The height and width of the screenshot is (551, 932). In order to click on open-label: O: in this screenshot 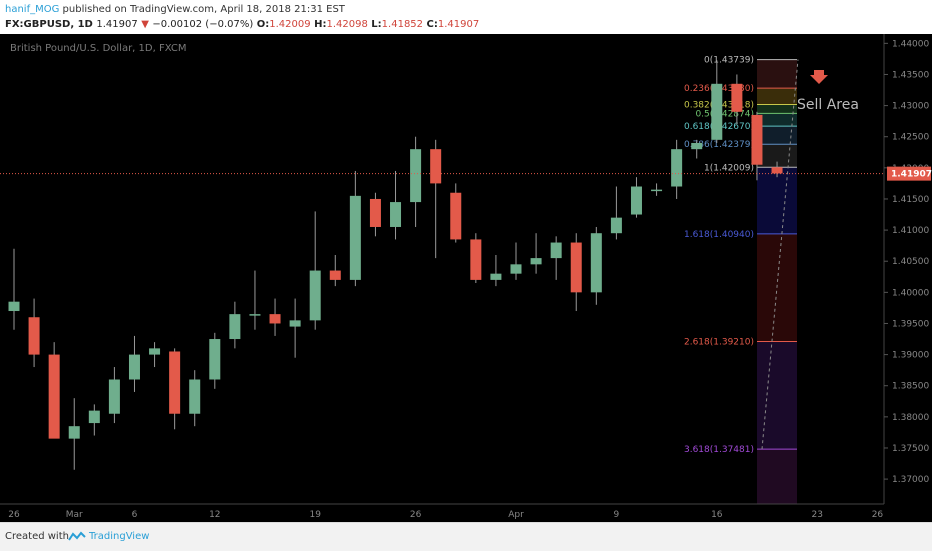, I will do `click(263, 24)`.